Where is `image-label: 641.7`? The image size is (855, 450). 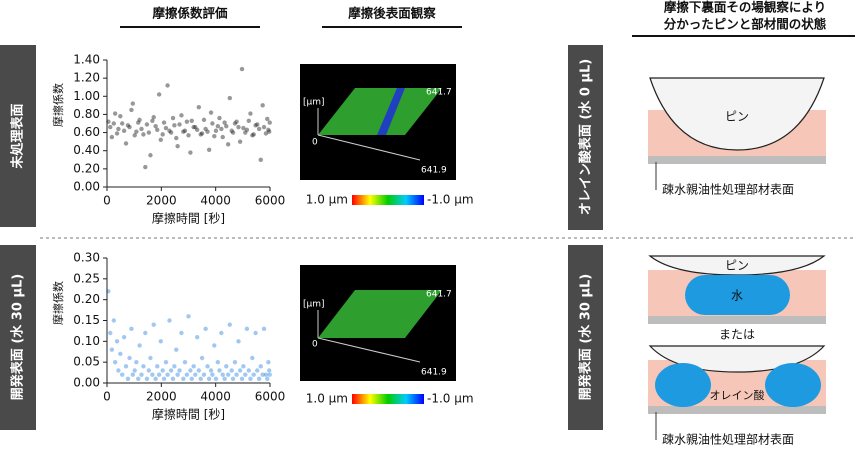 image-label: 641.7 is located at coordinates (439, 93).